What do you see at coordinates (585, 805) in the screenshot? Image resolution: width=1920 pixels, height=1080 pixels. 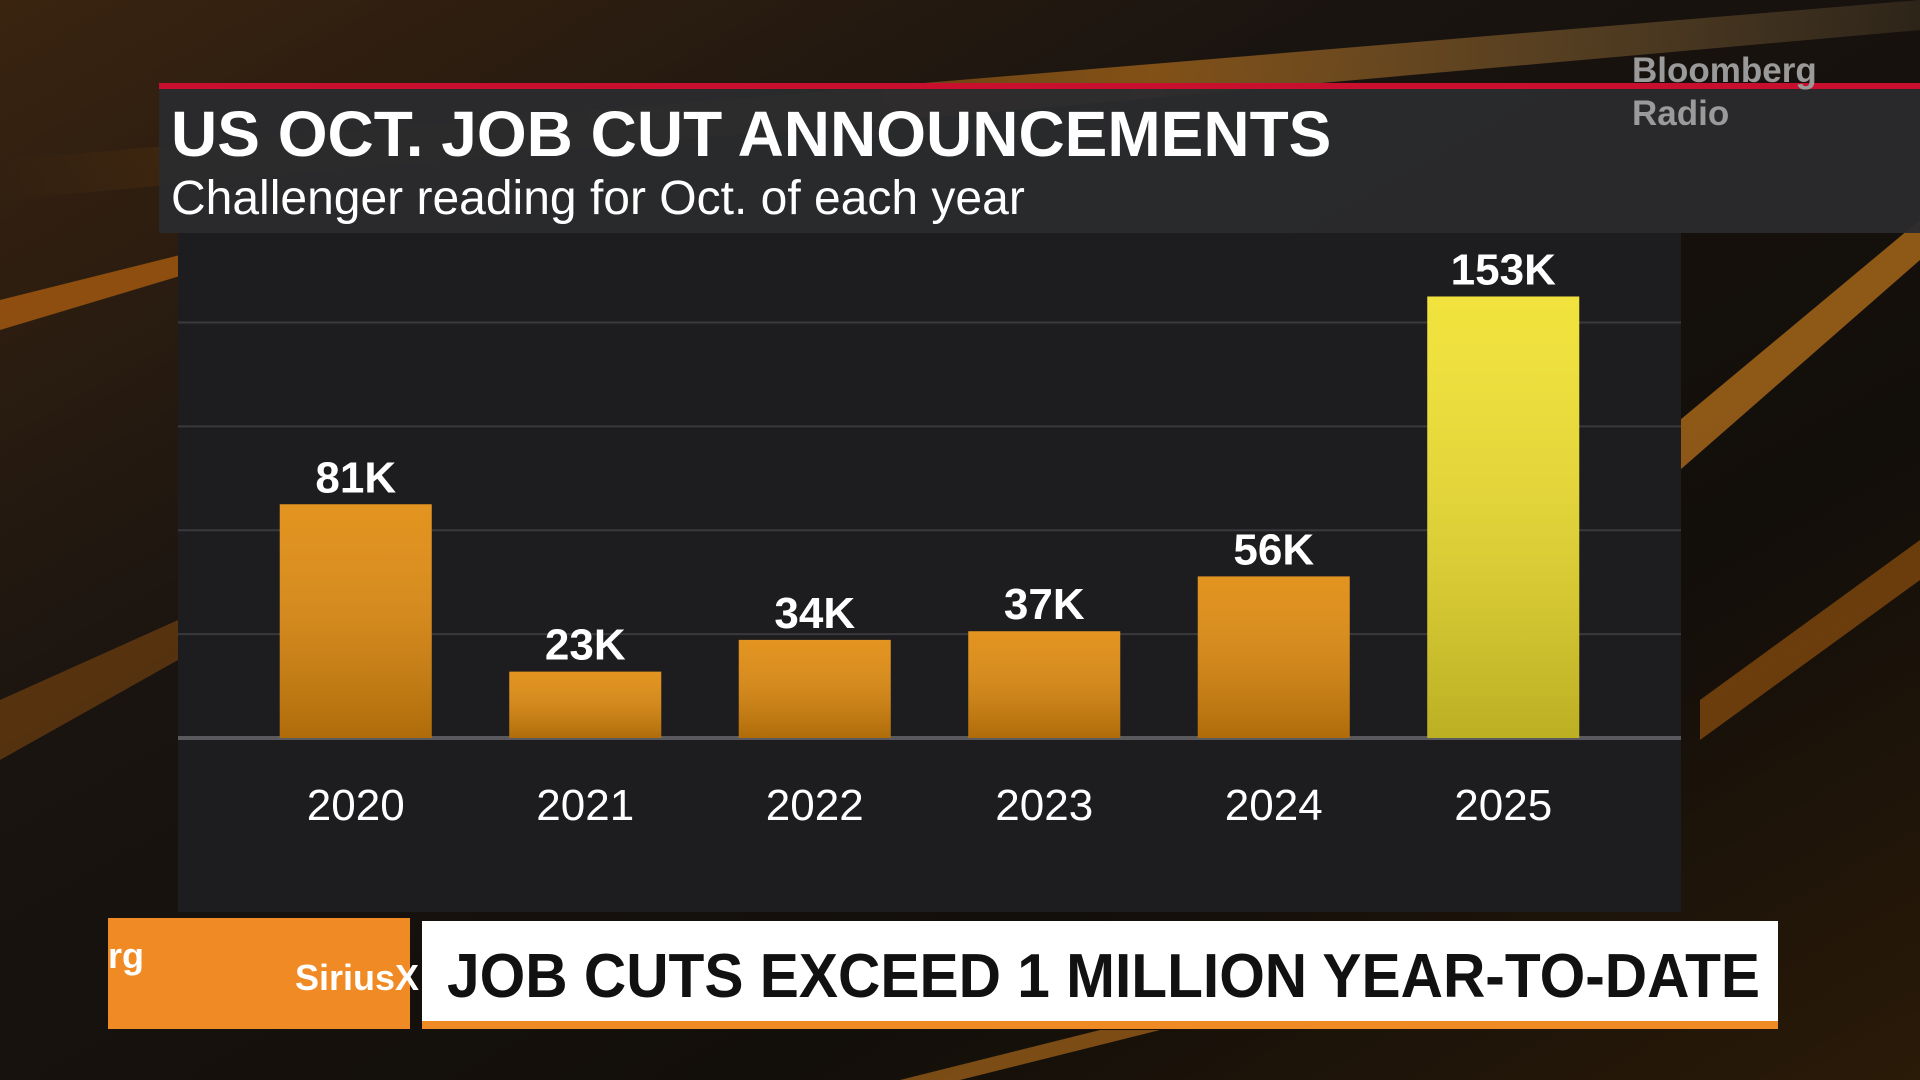 I see `x-tick-label: 2021` at bounding box center [585, 805].